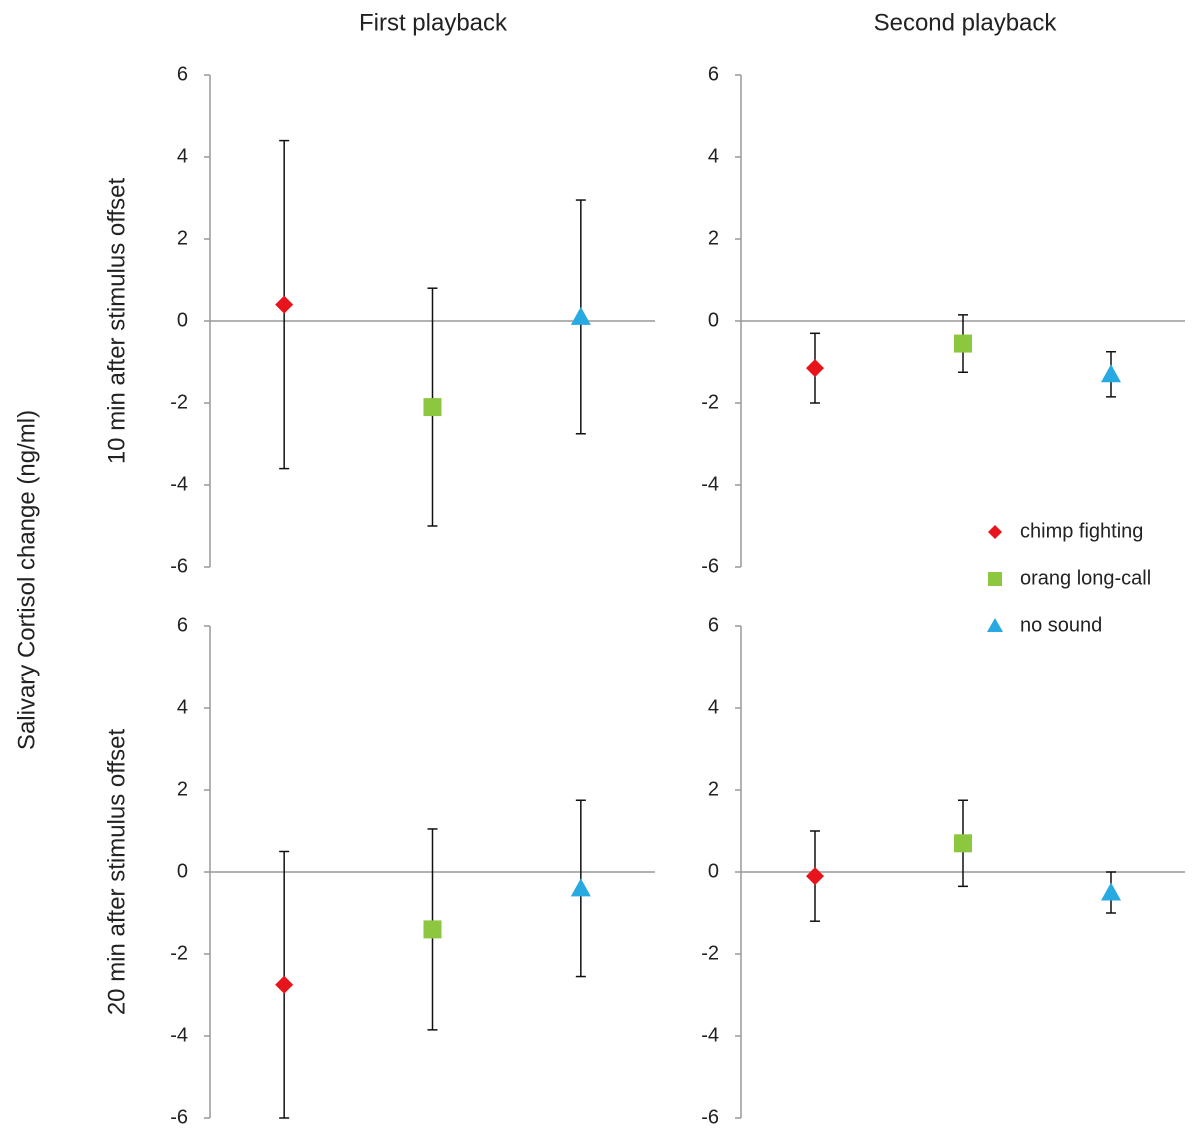 This screenshot has width=1197, height=1132. I want to click on legend-label: chimp fighting, so click(1081, 531).